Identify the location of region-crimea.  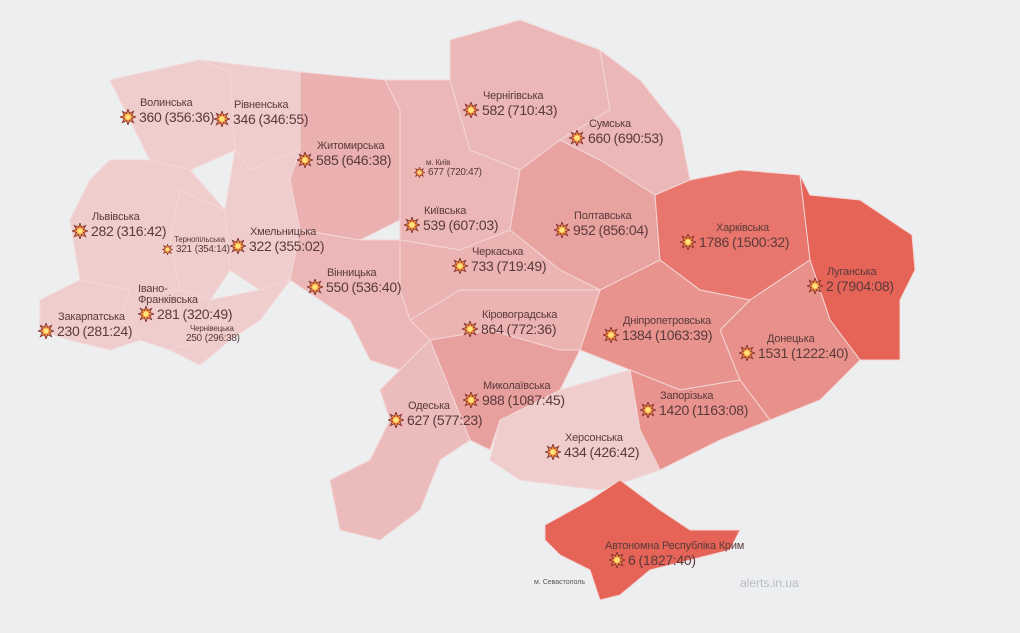
(642, 540).